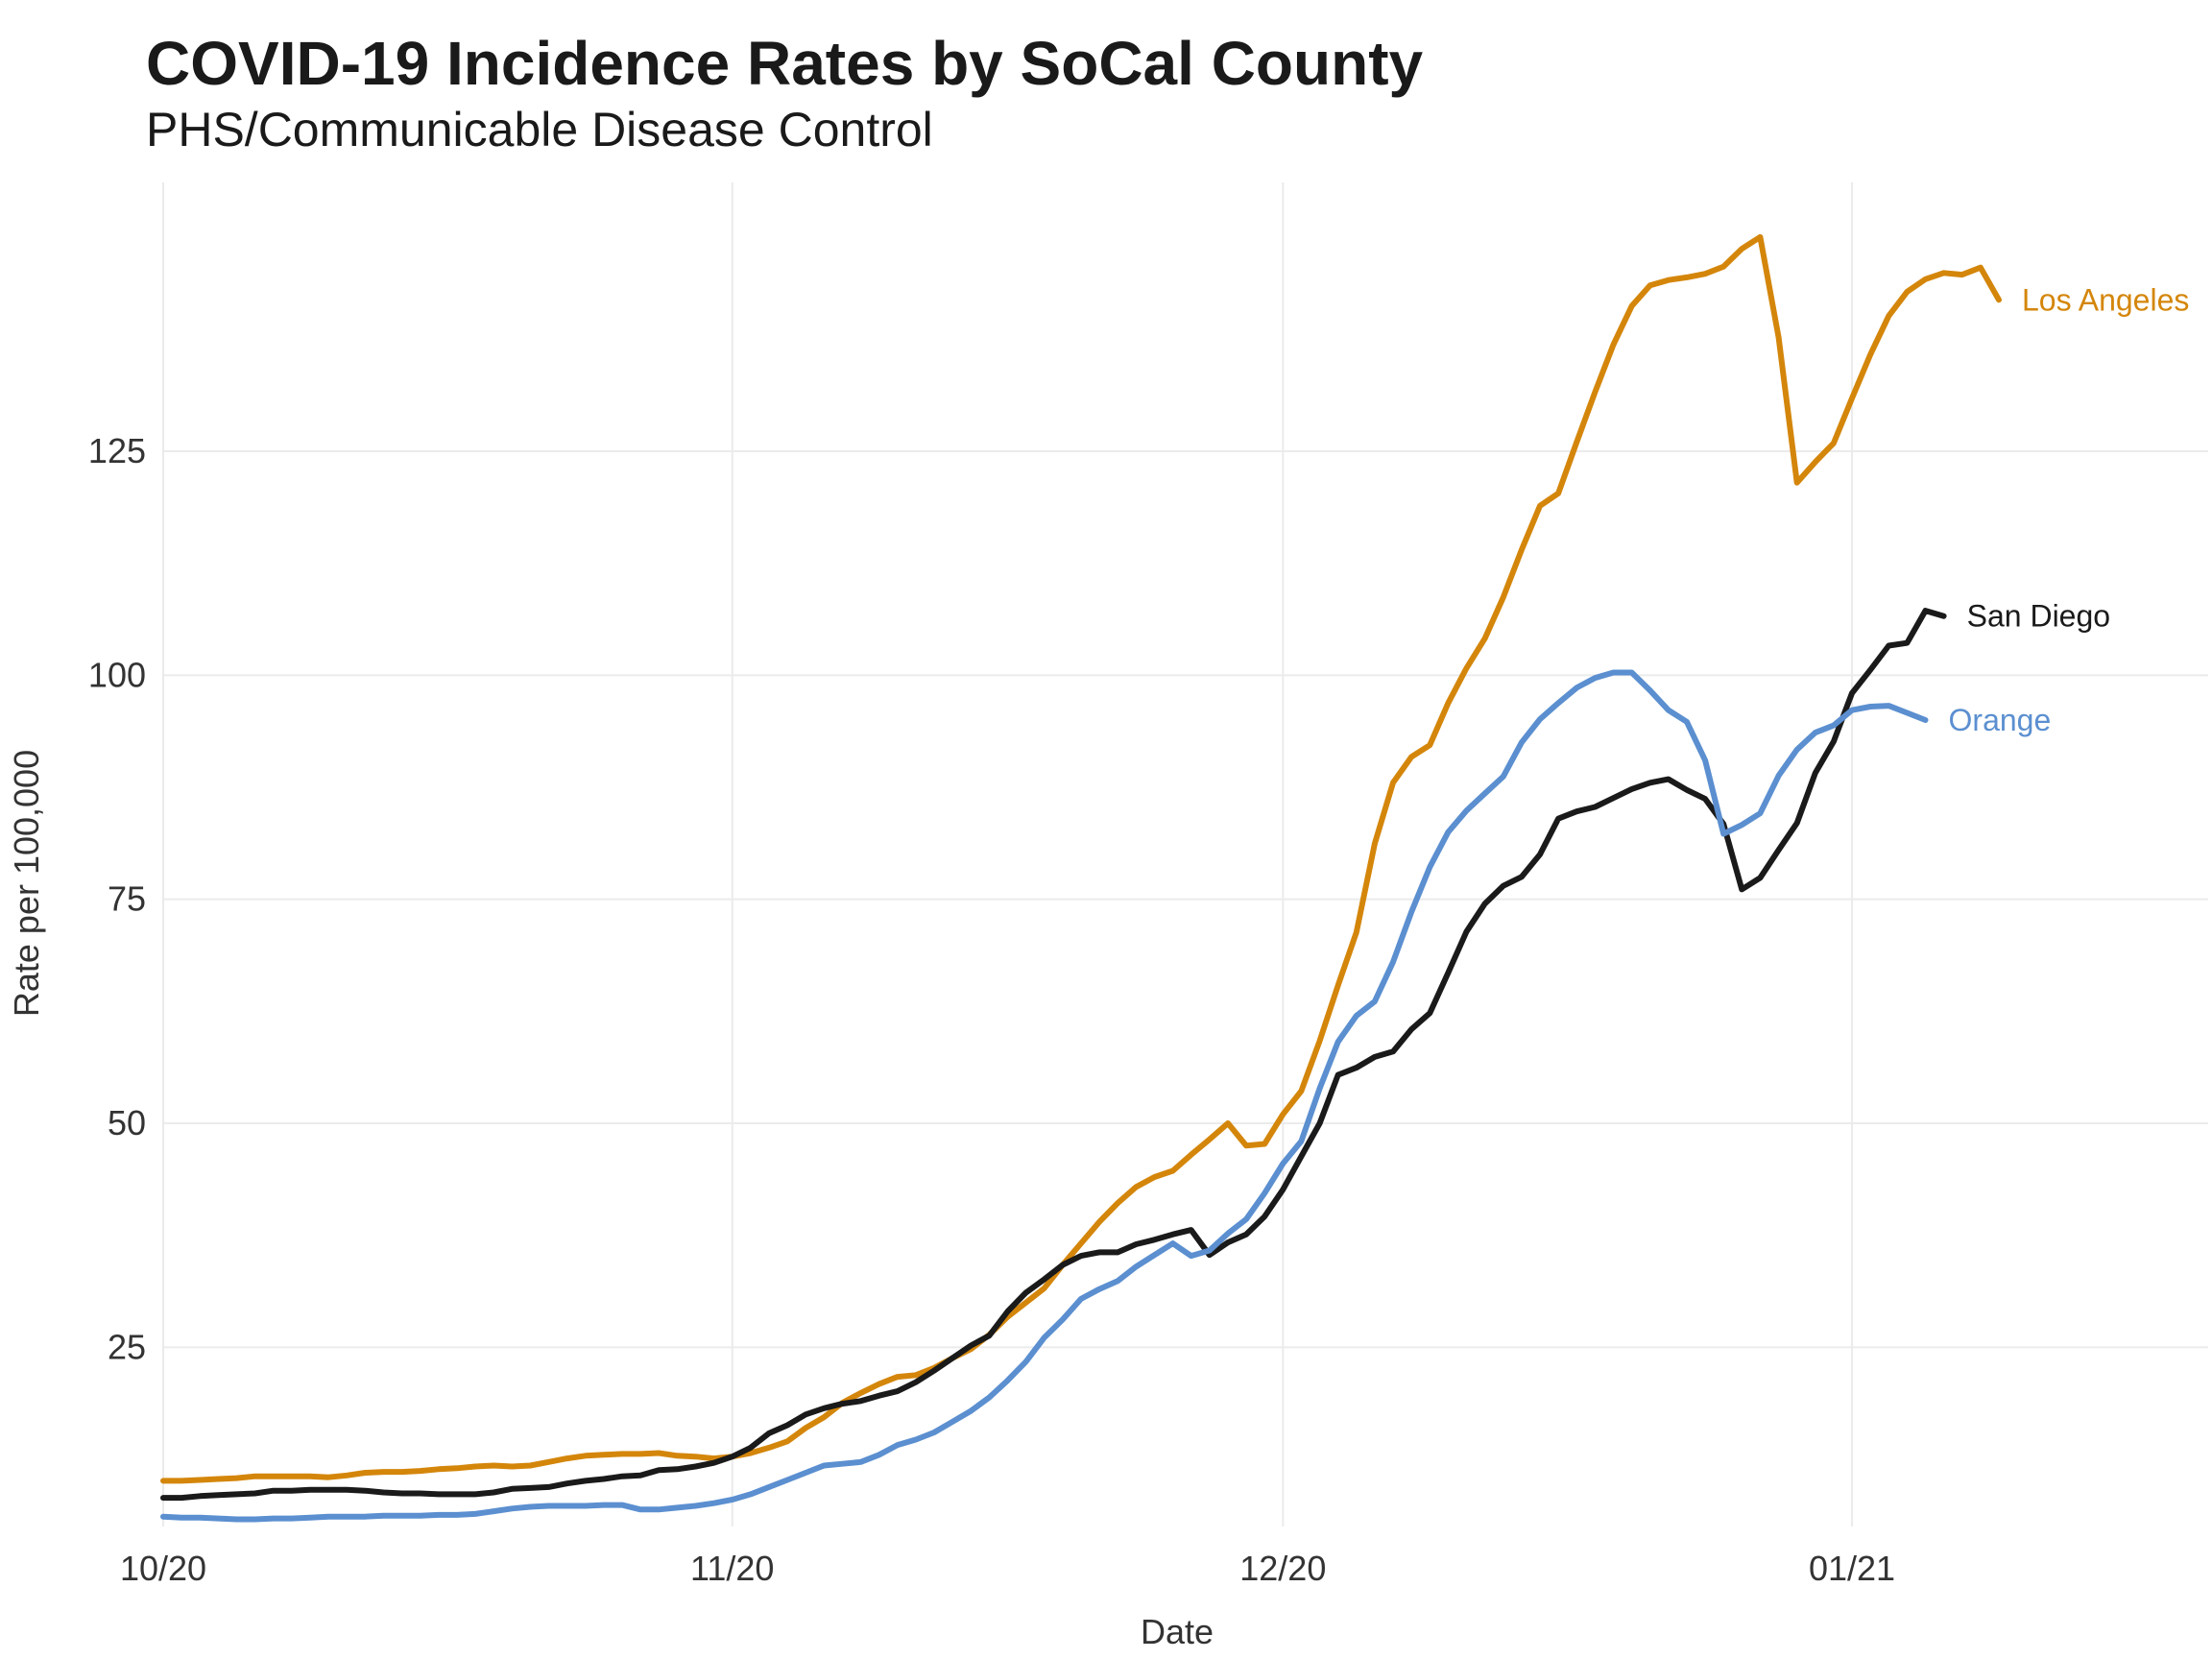  I want to click on x-tick-label: 12/20, so click(1282, 1568).